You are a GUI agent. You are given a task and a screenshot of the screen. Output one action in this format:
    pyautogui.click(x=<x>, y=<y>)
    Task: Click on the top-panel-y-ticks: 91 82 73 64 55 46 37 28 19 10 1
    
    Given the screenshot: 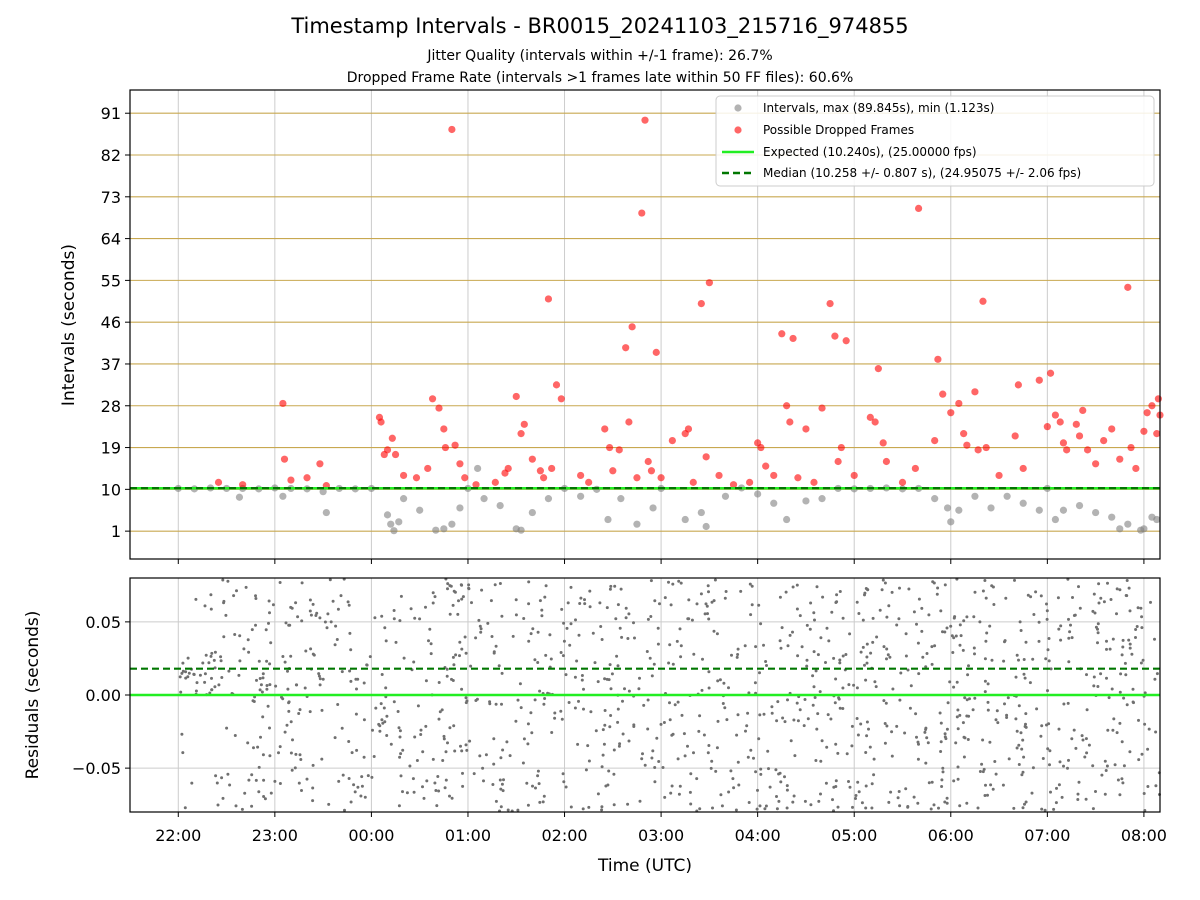 What is the action you would take?
    pyautogui.click(x=115, y=322)
    